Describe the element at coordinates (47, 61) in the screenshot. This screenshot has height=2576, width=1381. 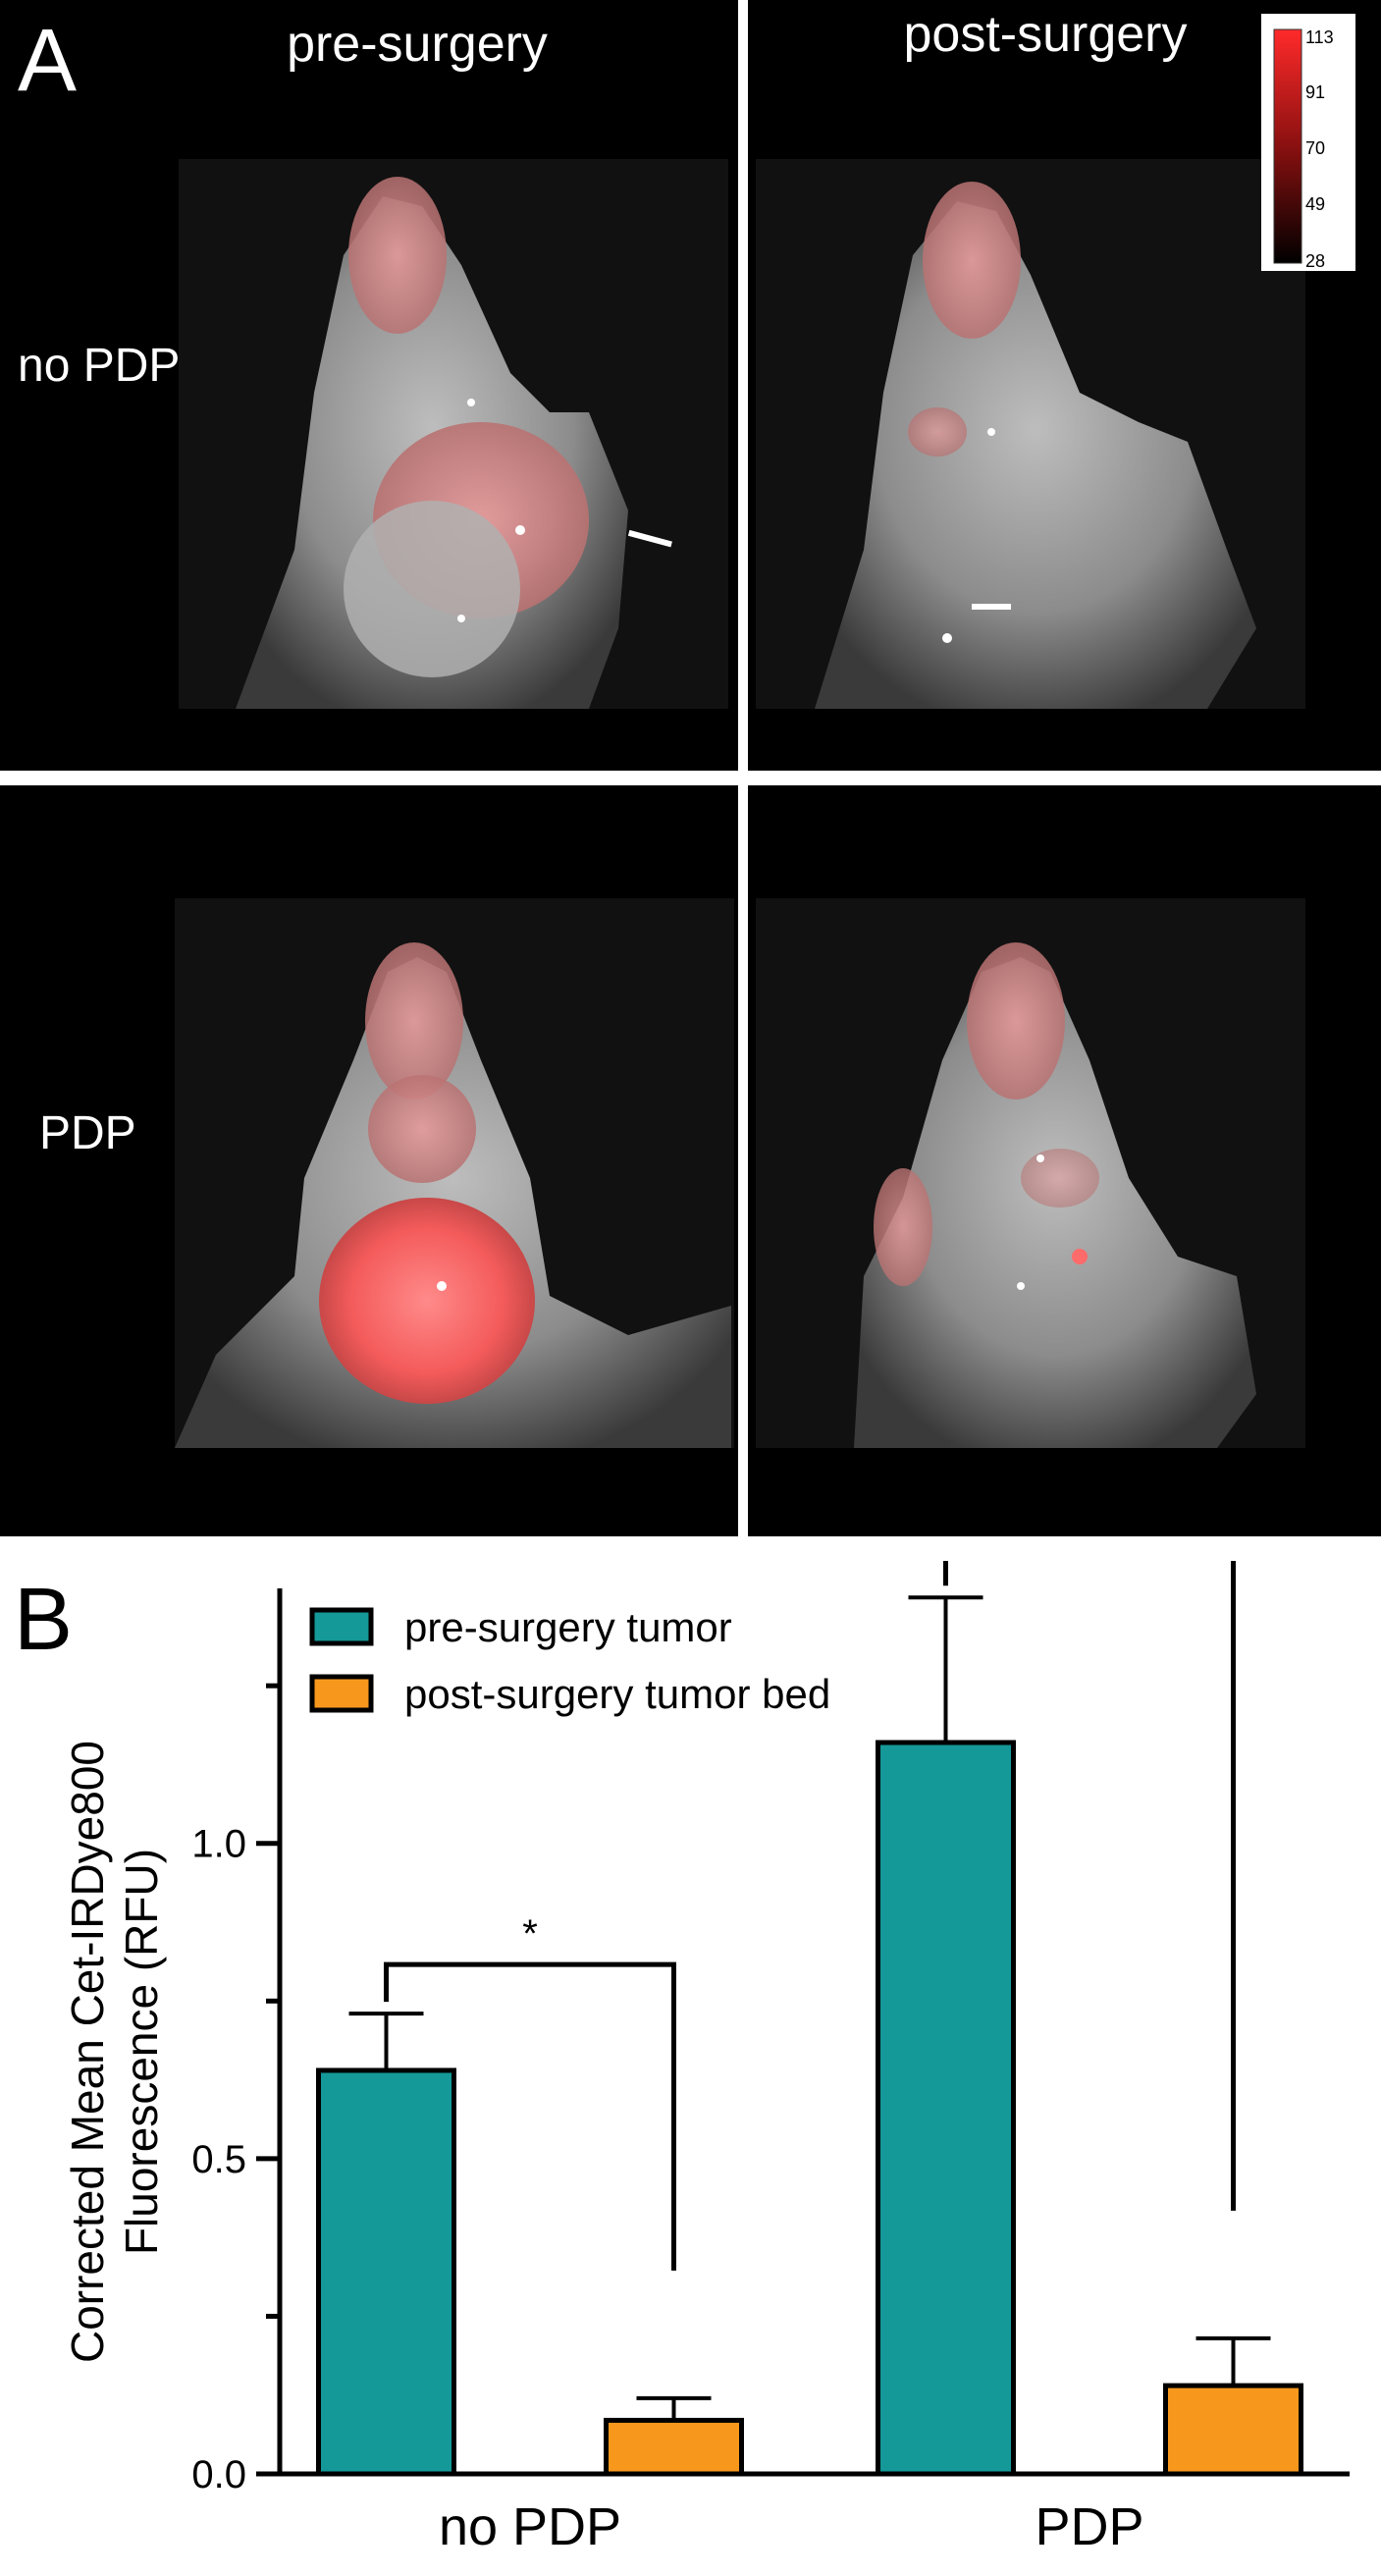
I see `panel-a-letter: A` at that location.